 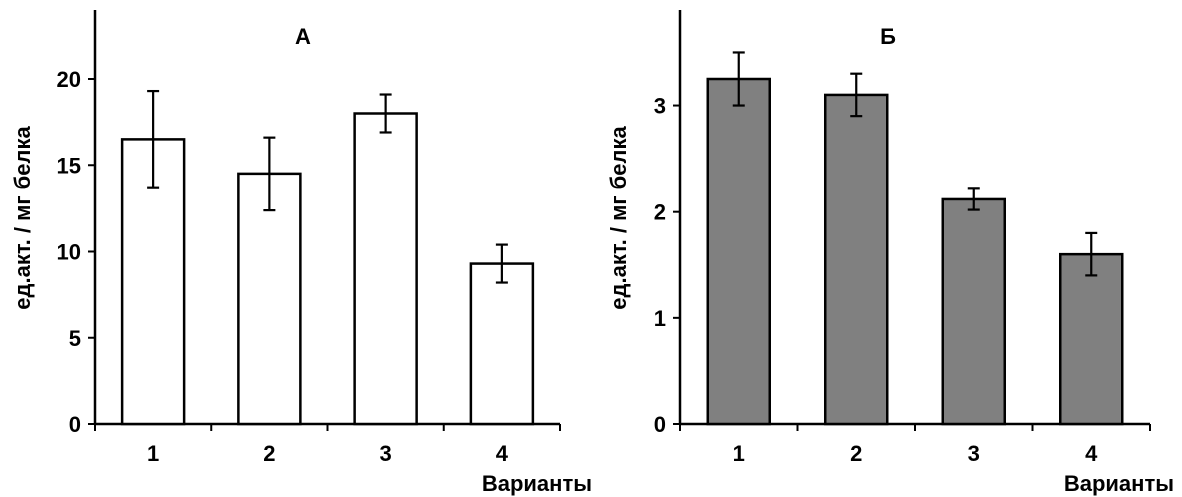 What do you see at coordinates (660, 106) in the screenshot?
I see `y-tick-label: 3` at bounding box center [660, 106].